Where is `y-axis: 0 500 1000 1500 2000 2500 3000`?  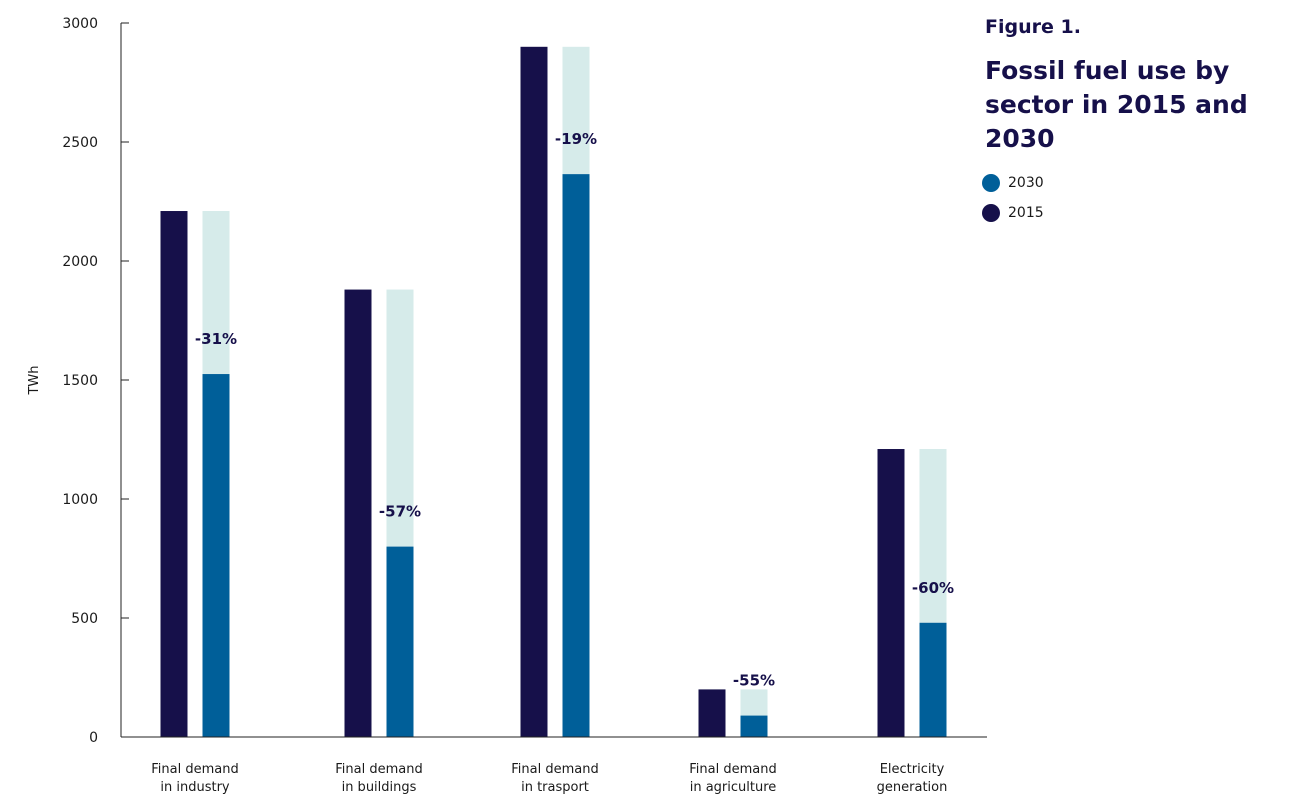
y-axis: 0 500 1000 1500 2000 2500 3000 is located at coordinates (95, 381).